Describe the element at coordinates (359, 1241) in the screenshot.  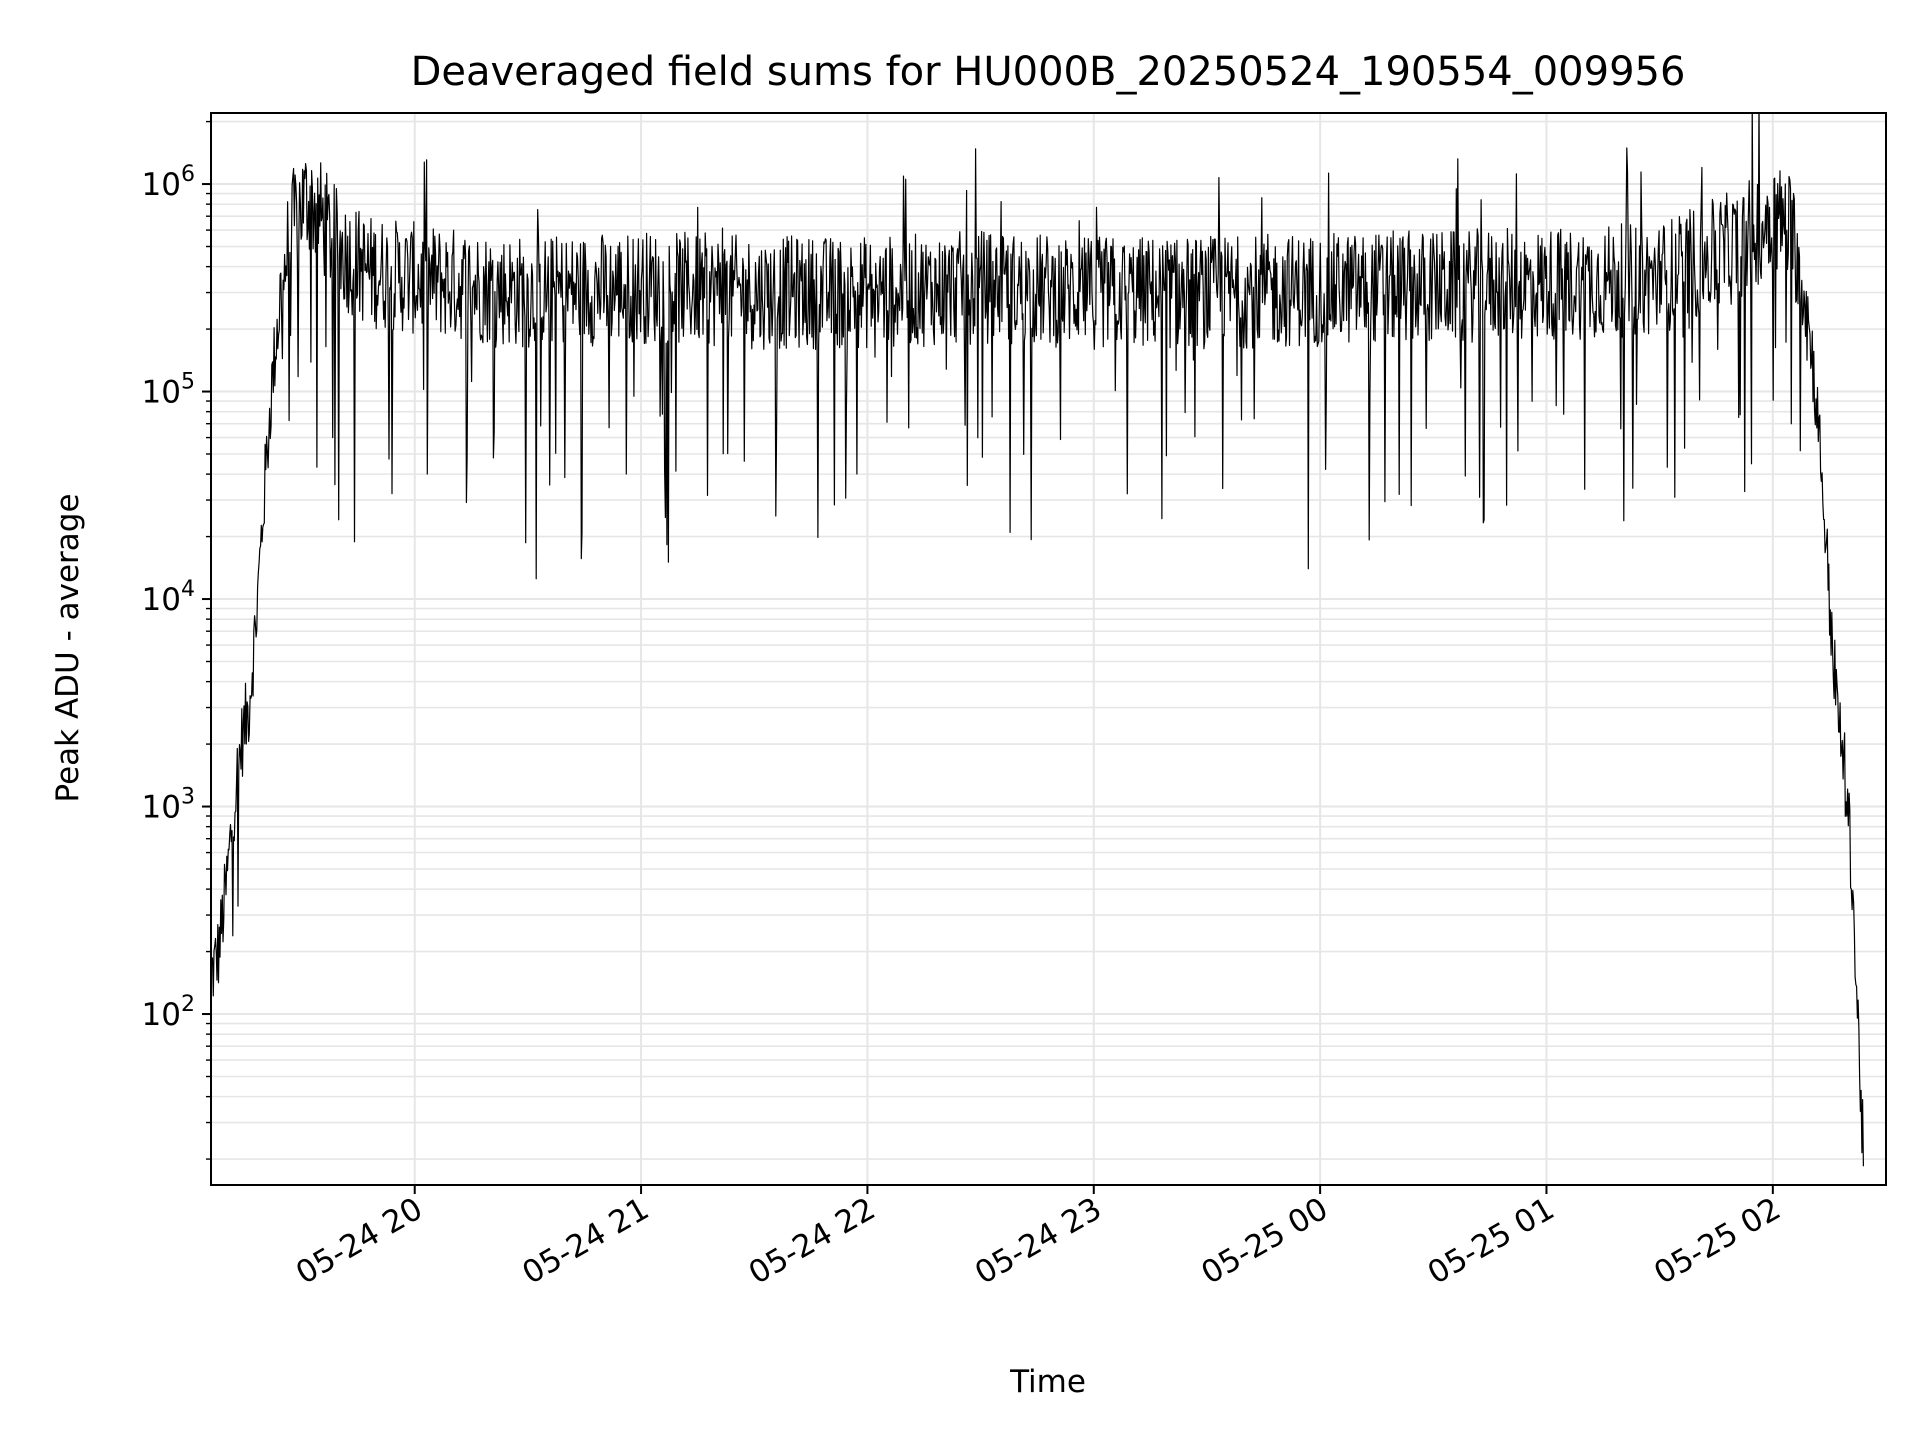
I see `x-tick-label: 05-24 20` at that location.